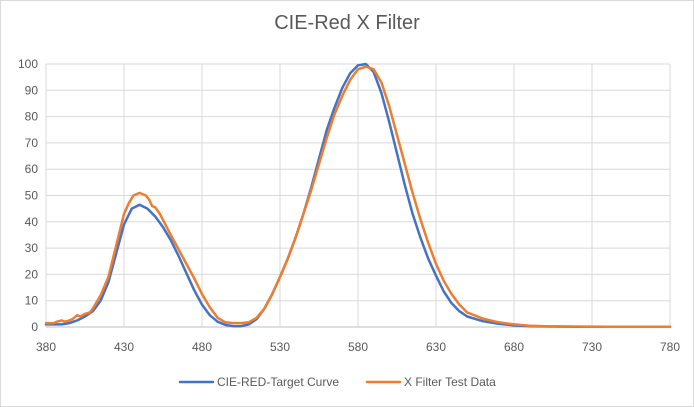 The height and width of the screenshot is (407, 694). What do you see at coordinates (32, 117) in the screenshot?
I see `y-tick-label: 80` at bounding box center [32, 117].